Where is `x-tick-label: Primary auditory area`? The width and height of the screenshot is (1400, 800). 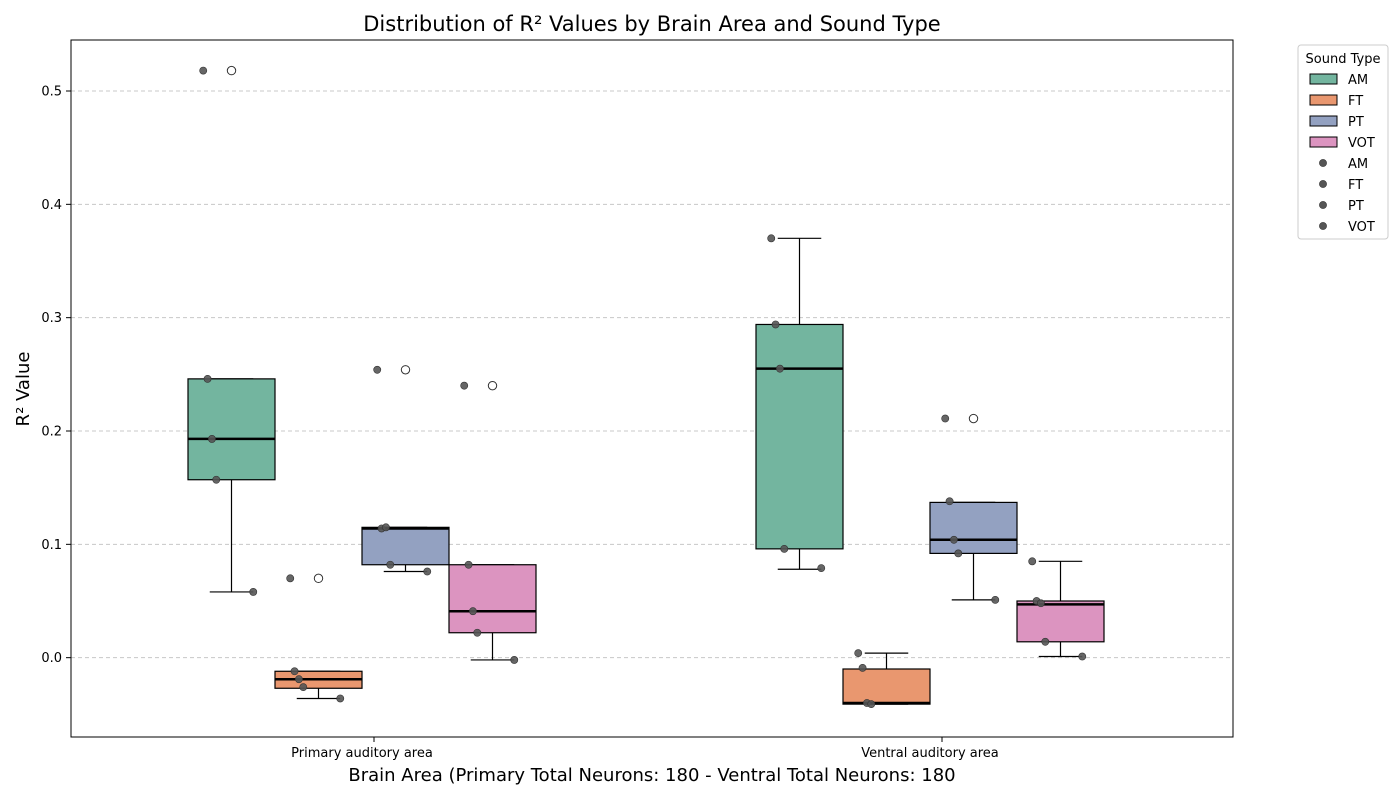
x-tick-label: Primary auditory area is located at coordinates (362, 753).